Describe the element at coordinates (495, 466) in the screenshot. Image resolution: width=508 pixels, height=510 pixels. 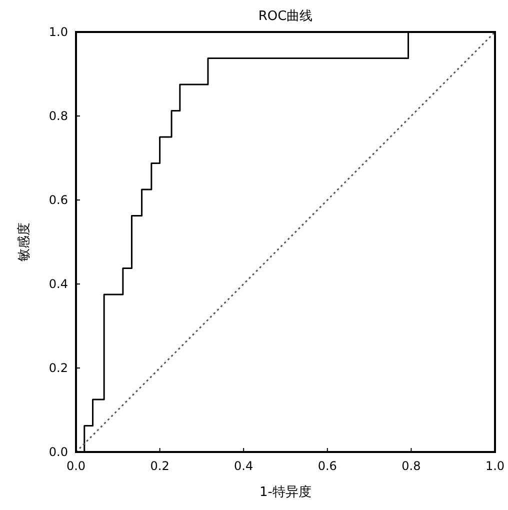
I see `x-tick-label: 1.0` at that location.